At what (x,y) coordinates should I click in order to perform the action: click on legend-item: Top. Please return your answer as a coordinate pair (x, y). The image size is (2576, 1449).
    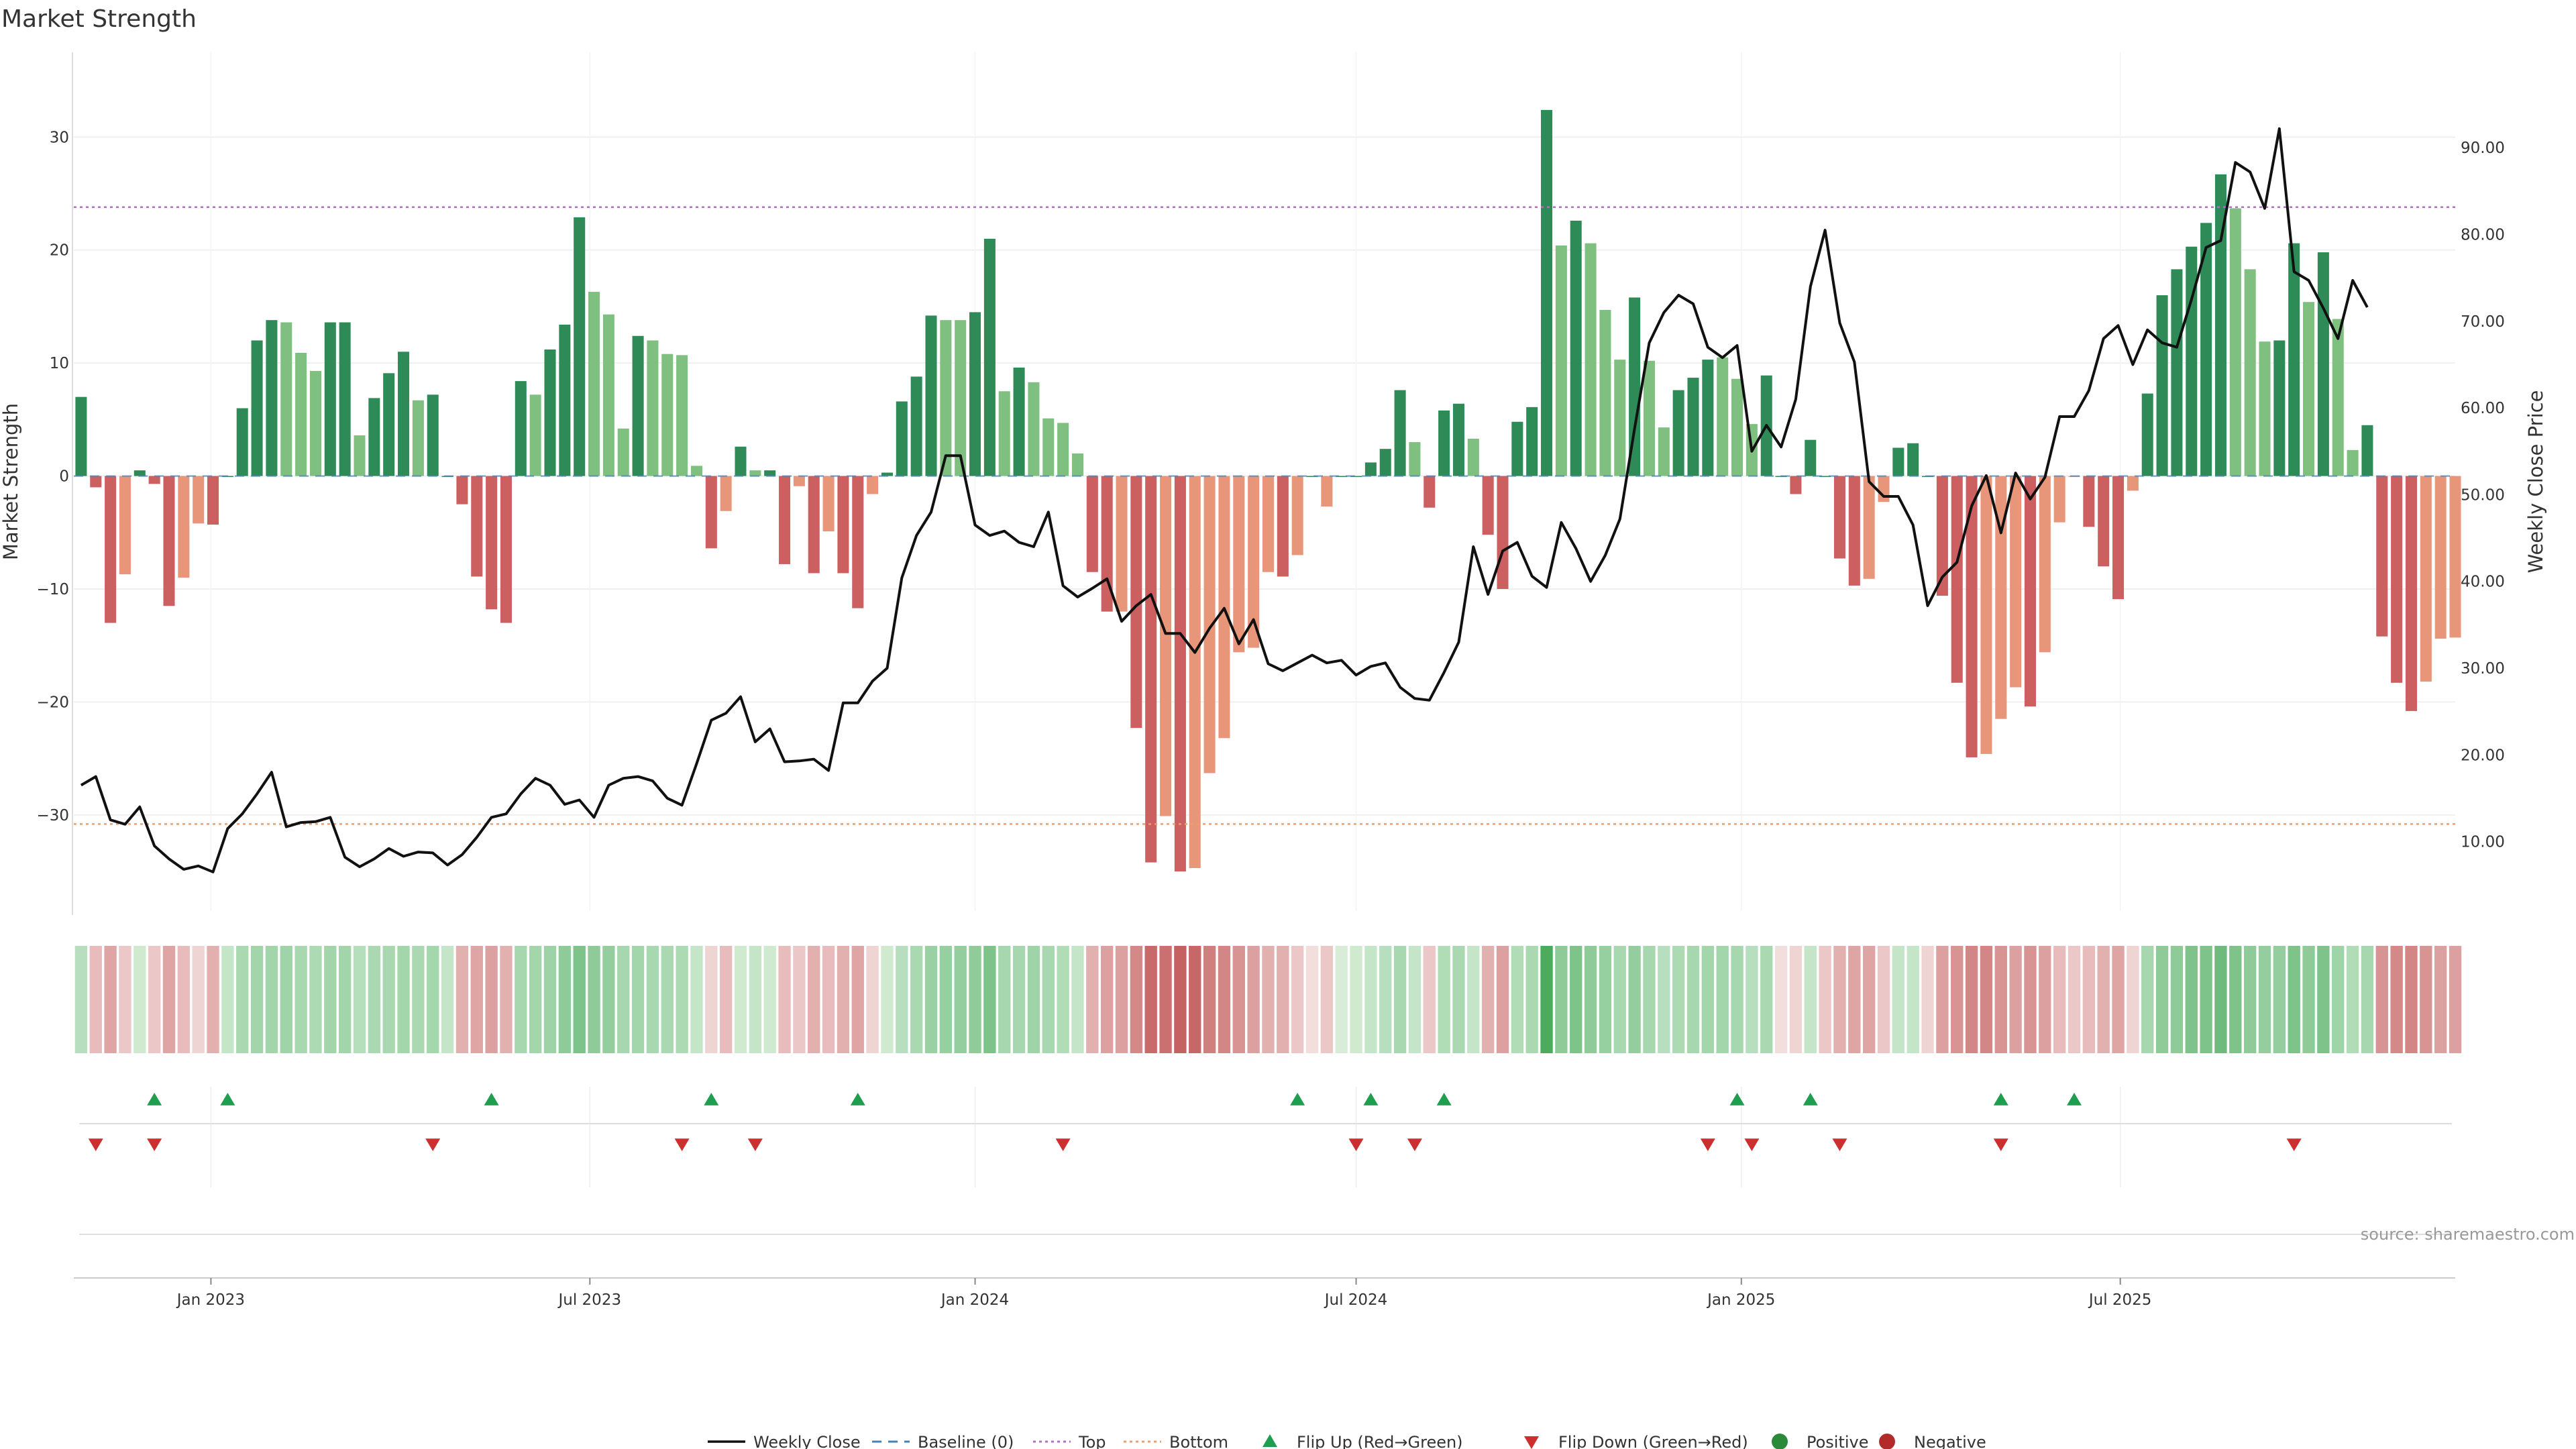
    Looking at the image, I should click on (1069, 1441).